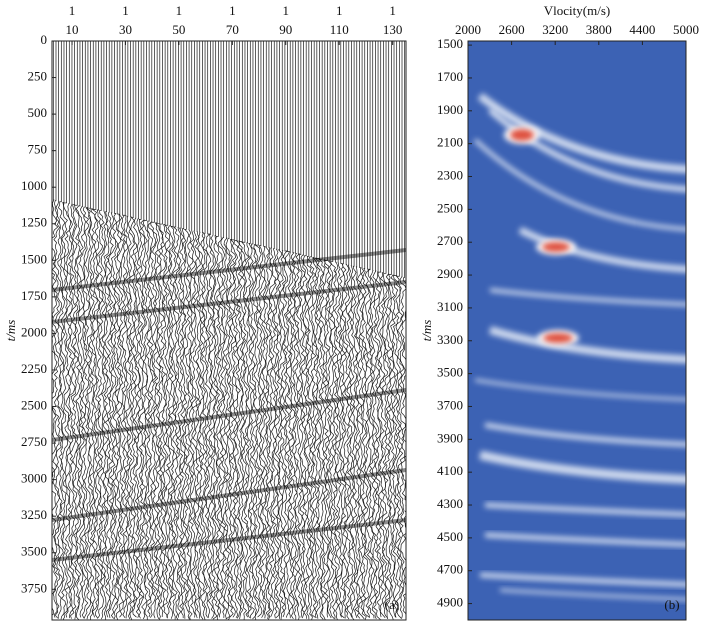 The height and width of the screenshot is (632, 712). I want to click on y-tick-label: 3500, so click(34, 551).